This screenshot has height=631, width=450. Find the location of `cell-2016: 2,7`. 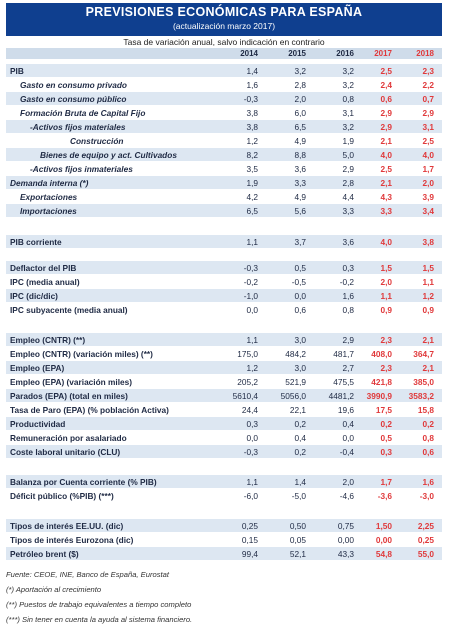

cell-2016: 2,7 is located at coordinates (348, 367).